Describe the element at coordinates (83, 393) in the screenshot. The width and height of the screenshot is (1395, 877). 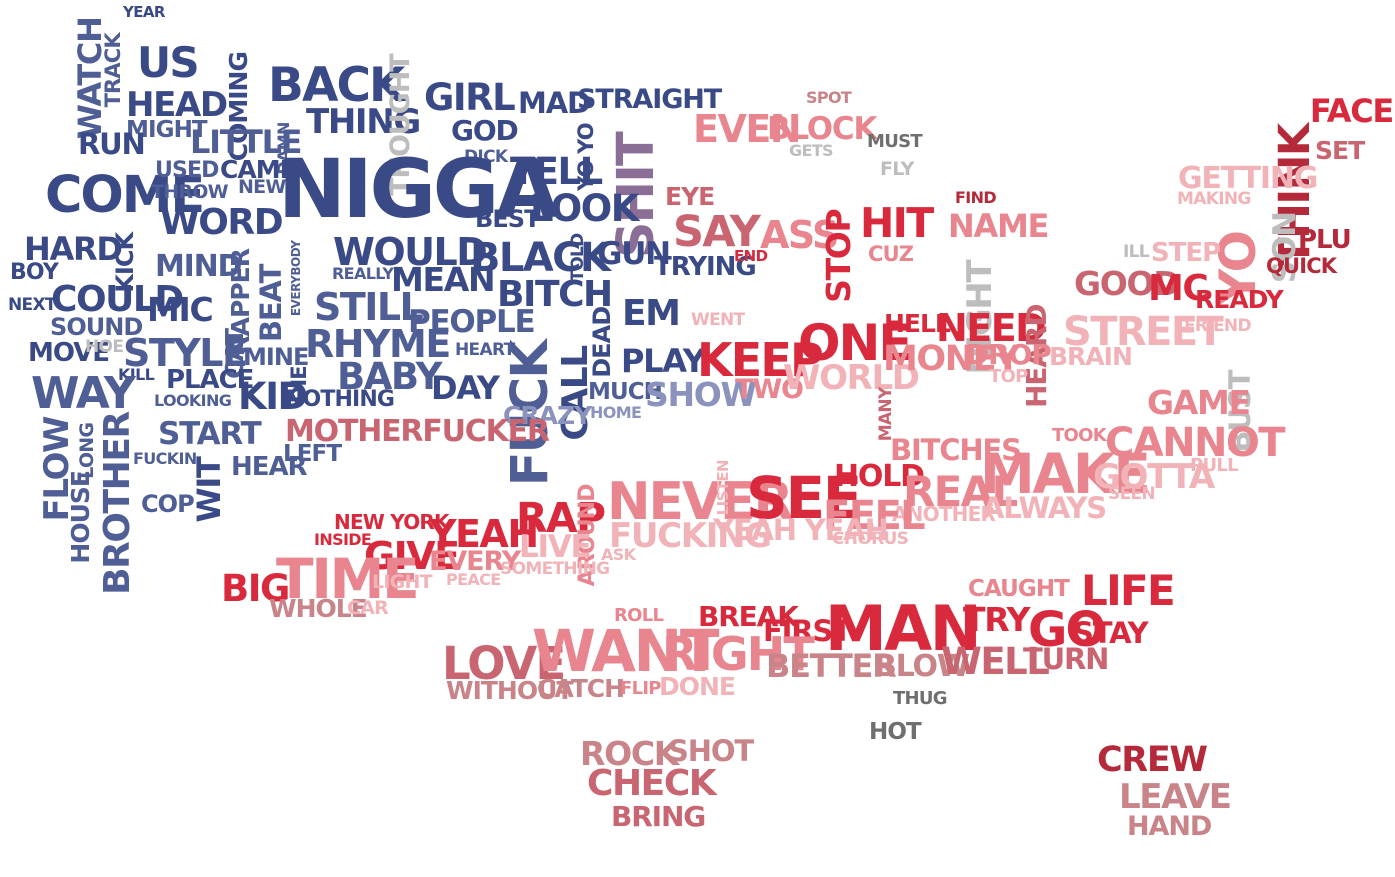
I see `word-way: WAY` at that location.